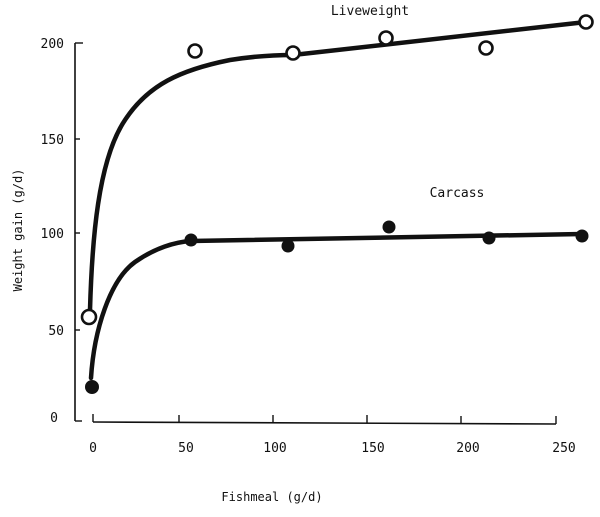 The height and width of the screenshot is (517, 600). What do you see at coordinates (93, 448) in the screenshot?
I see `x-tick-0: 0` at bounding box center [93, 448].